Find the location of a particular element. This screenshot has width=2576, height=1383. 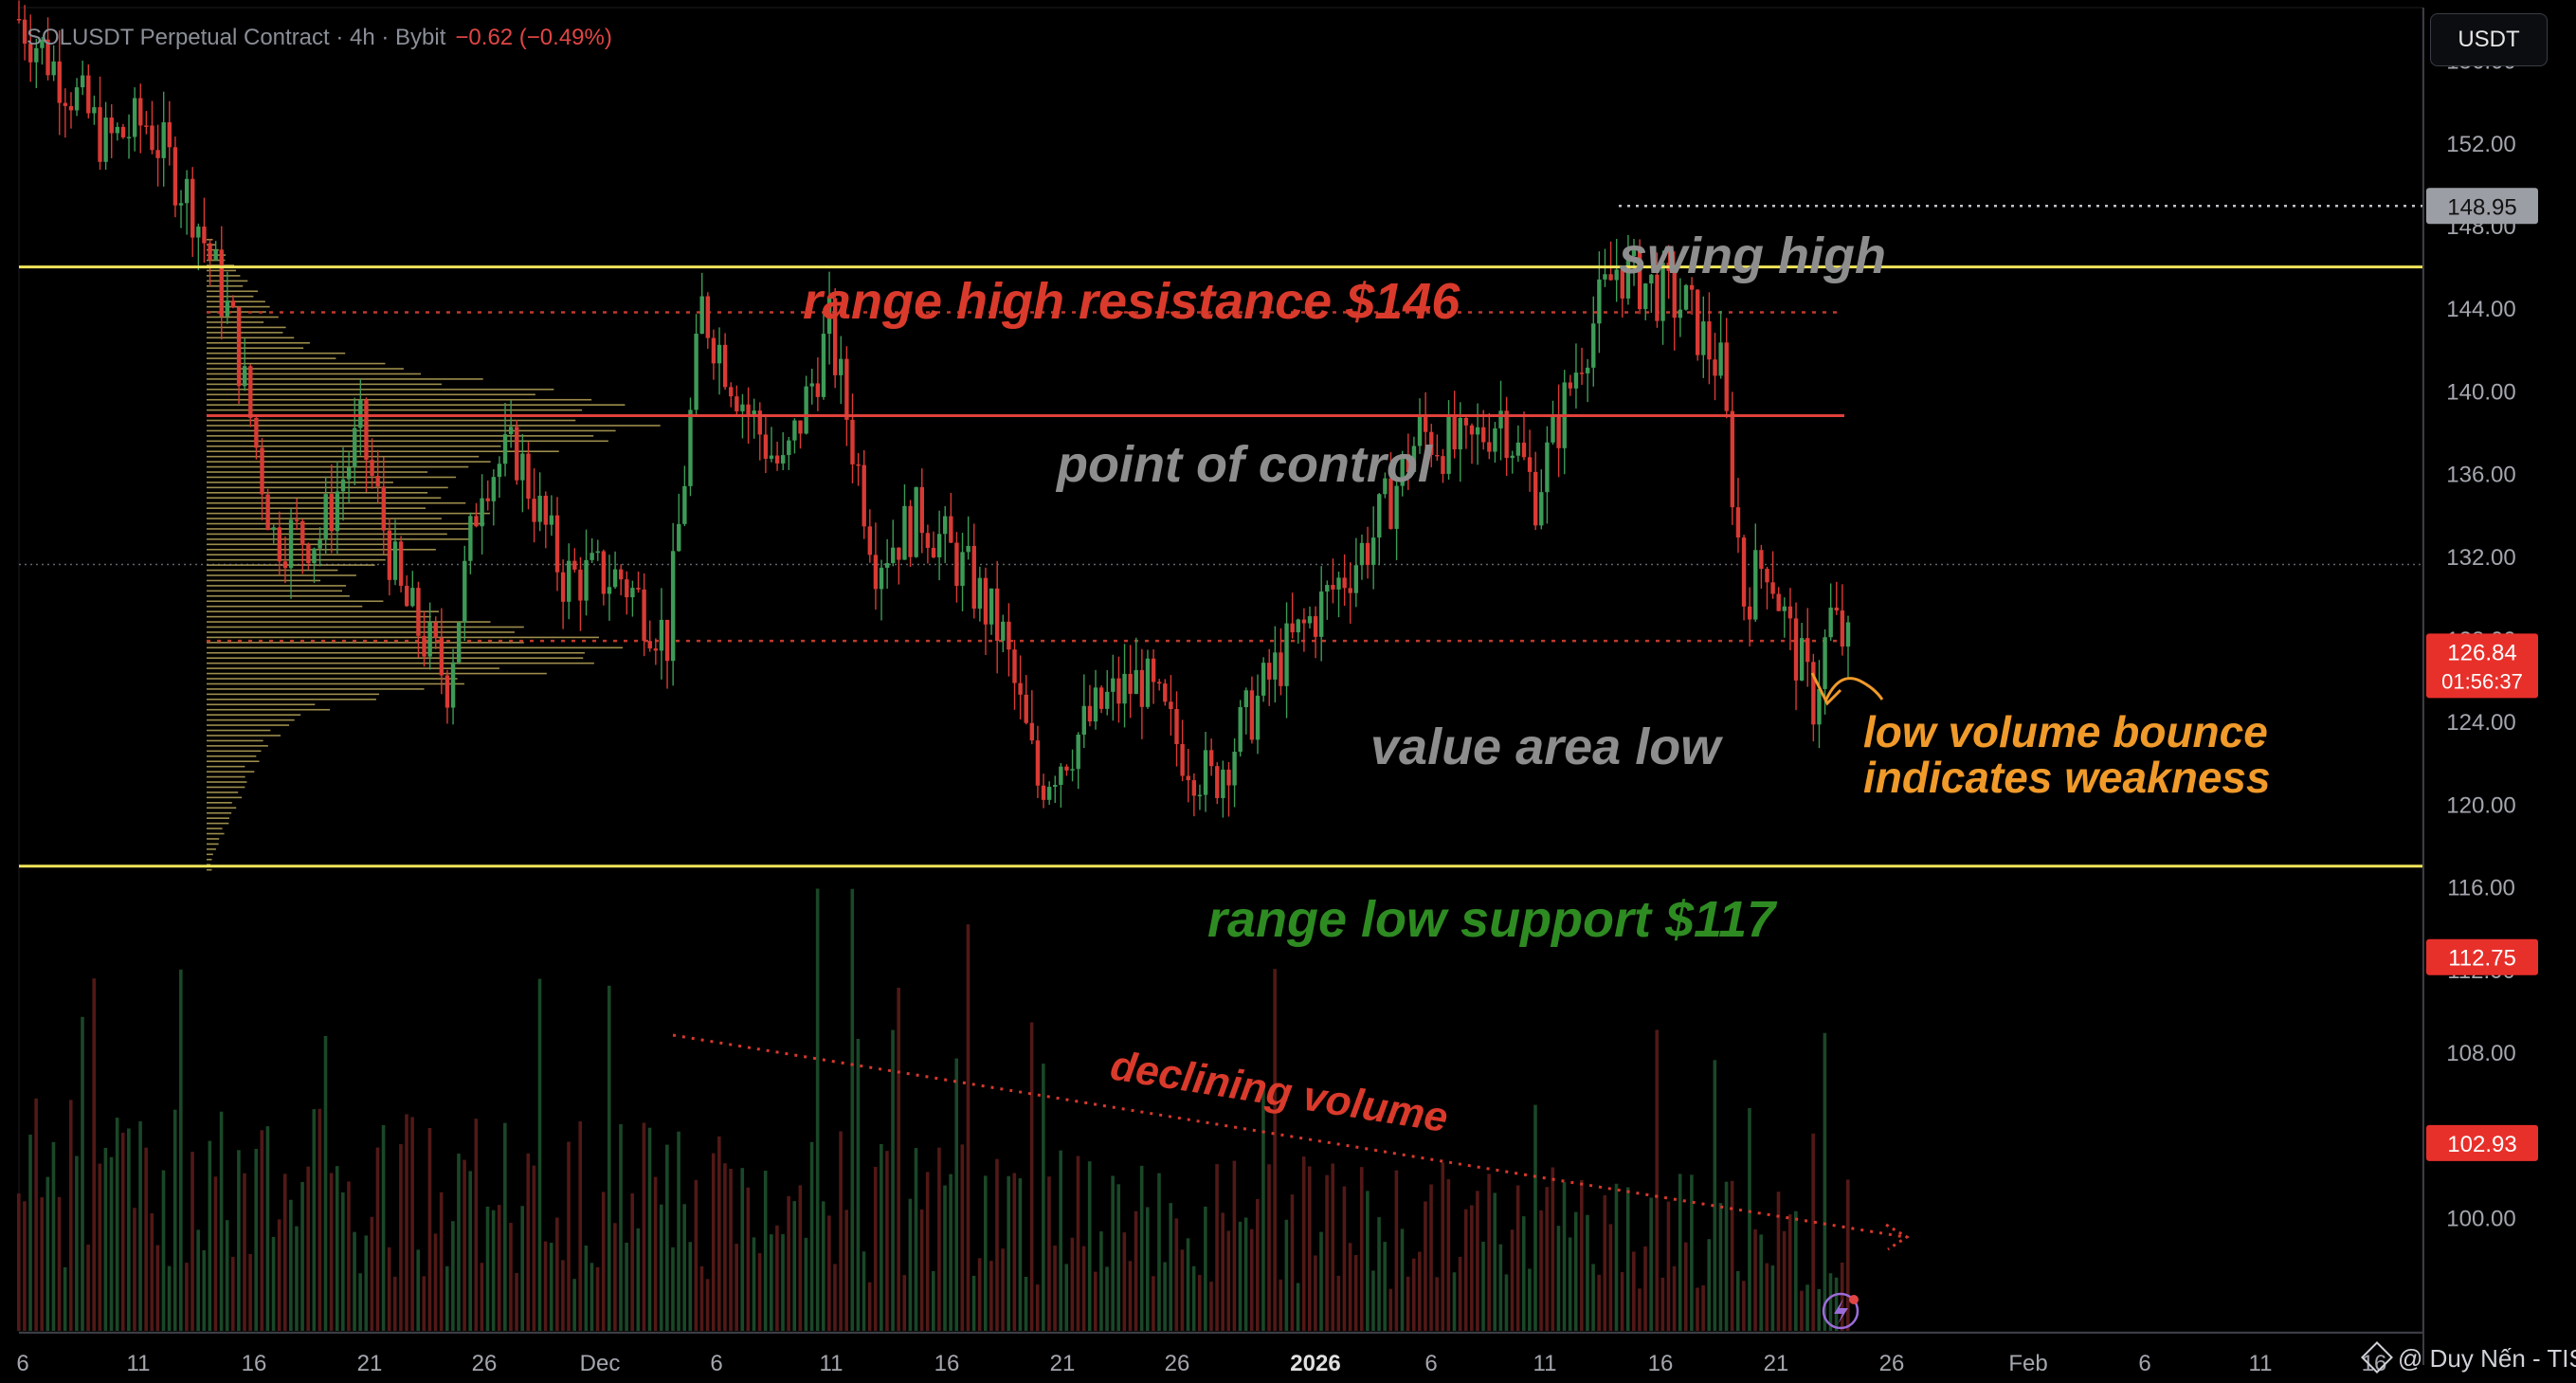

time-tick-label: 26 is located at coordinates (485, 1363).